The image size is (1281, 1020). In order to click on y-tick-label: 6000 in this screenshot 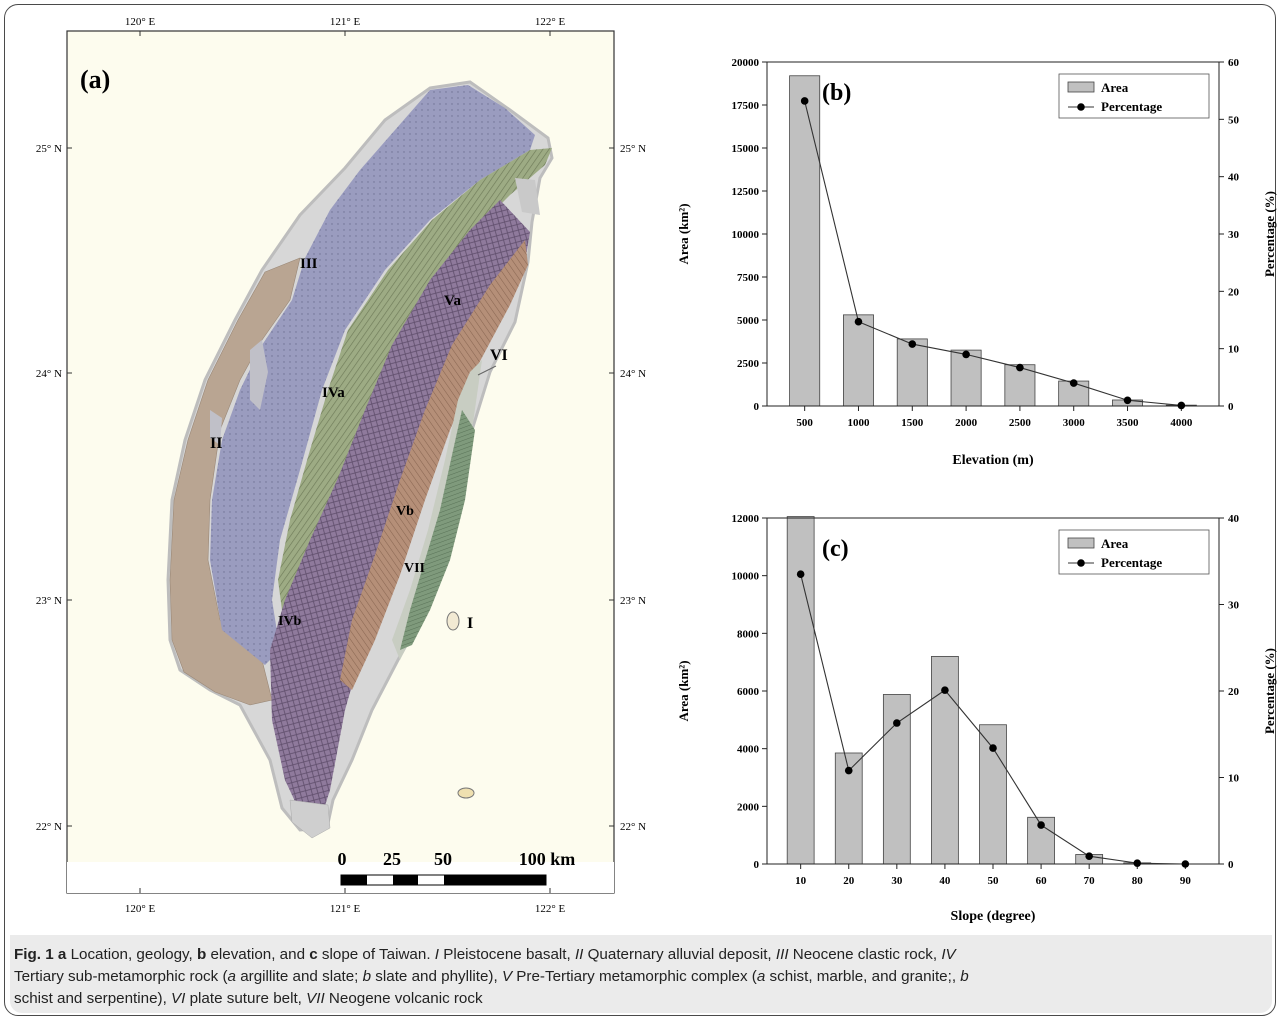, I will do `click(748, 692)`.